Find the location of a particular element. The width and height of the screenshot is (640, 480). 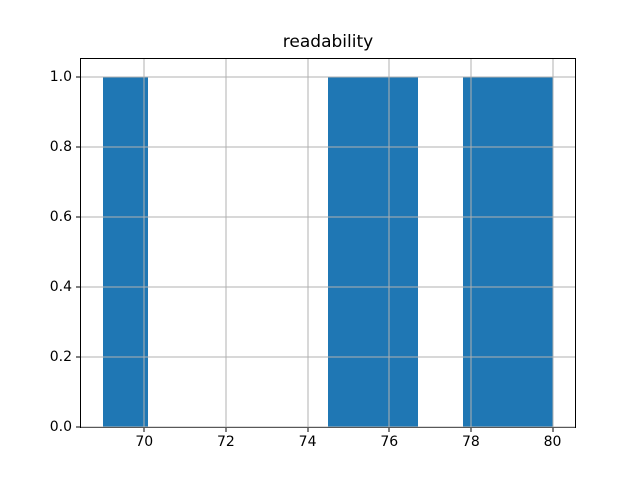

y-tick-label: 0.2 is located at coordinates (60, 356).